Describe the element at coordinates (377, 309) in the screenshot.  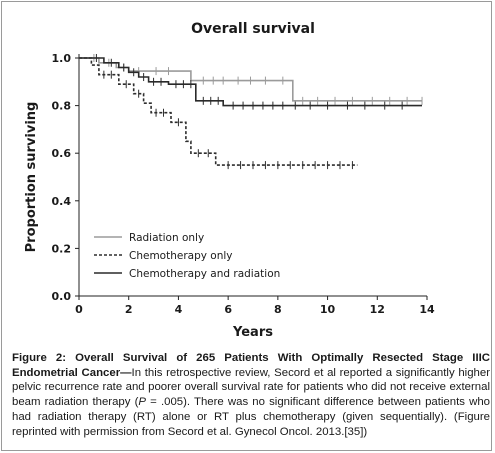
I see `x-tick-label: 12` at that location.